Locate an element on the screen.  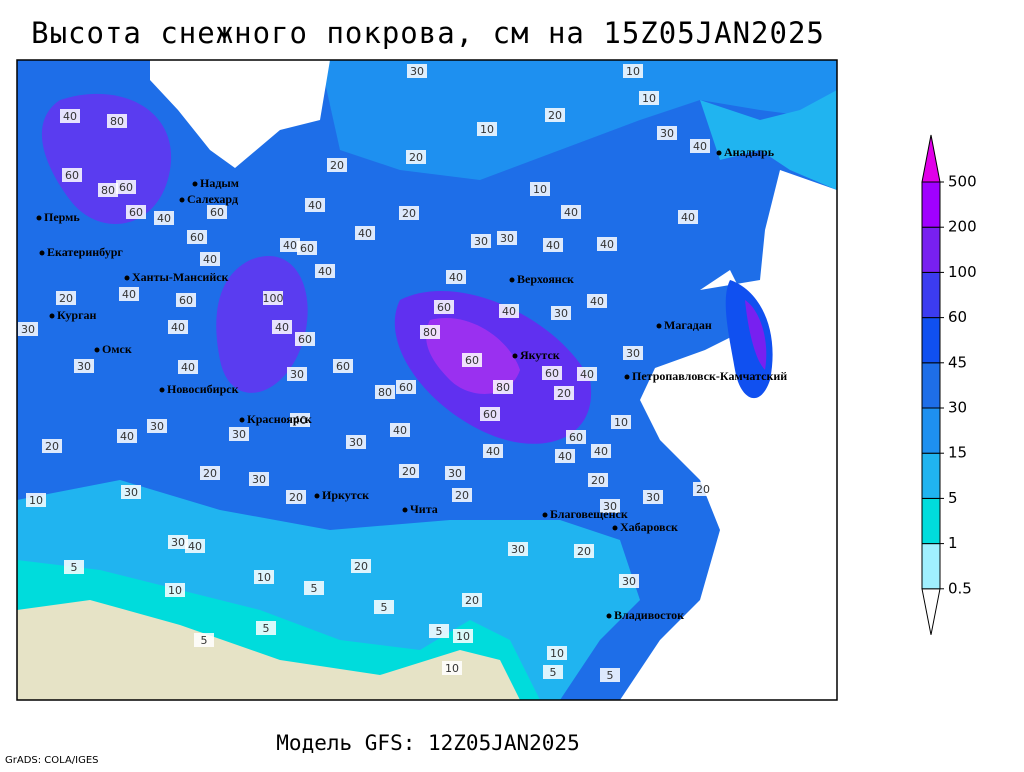
city-label: Екатеринбург is located at coordinates (85, 252).